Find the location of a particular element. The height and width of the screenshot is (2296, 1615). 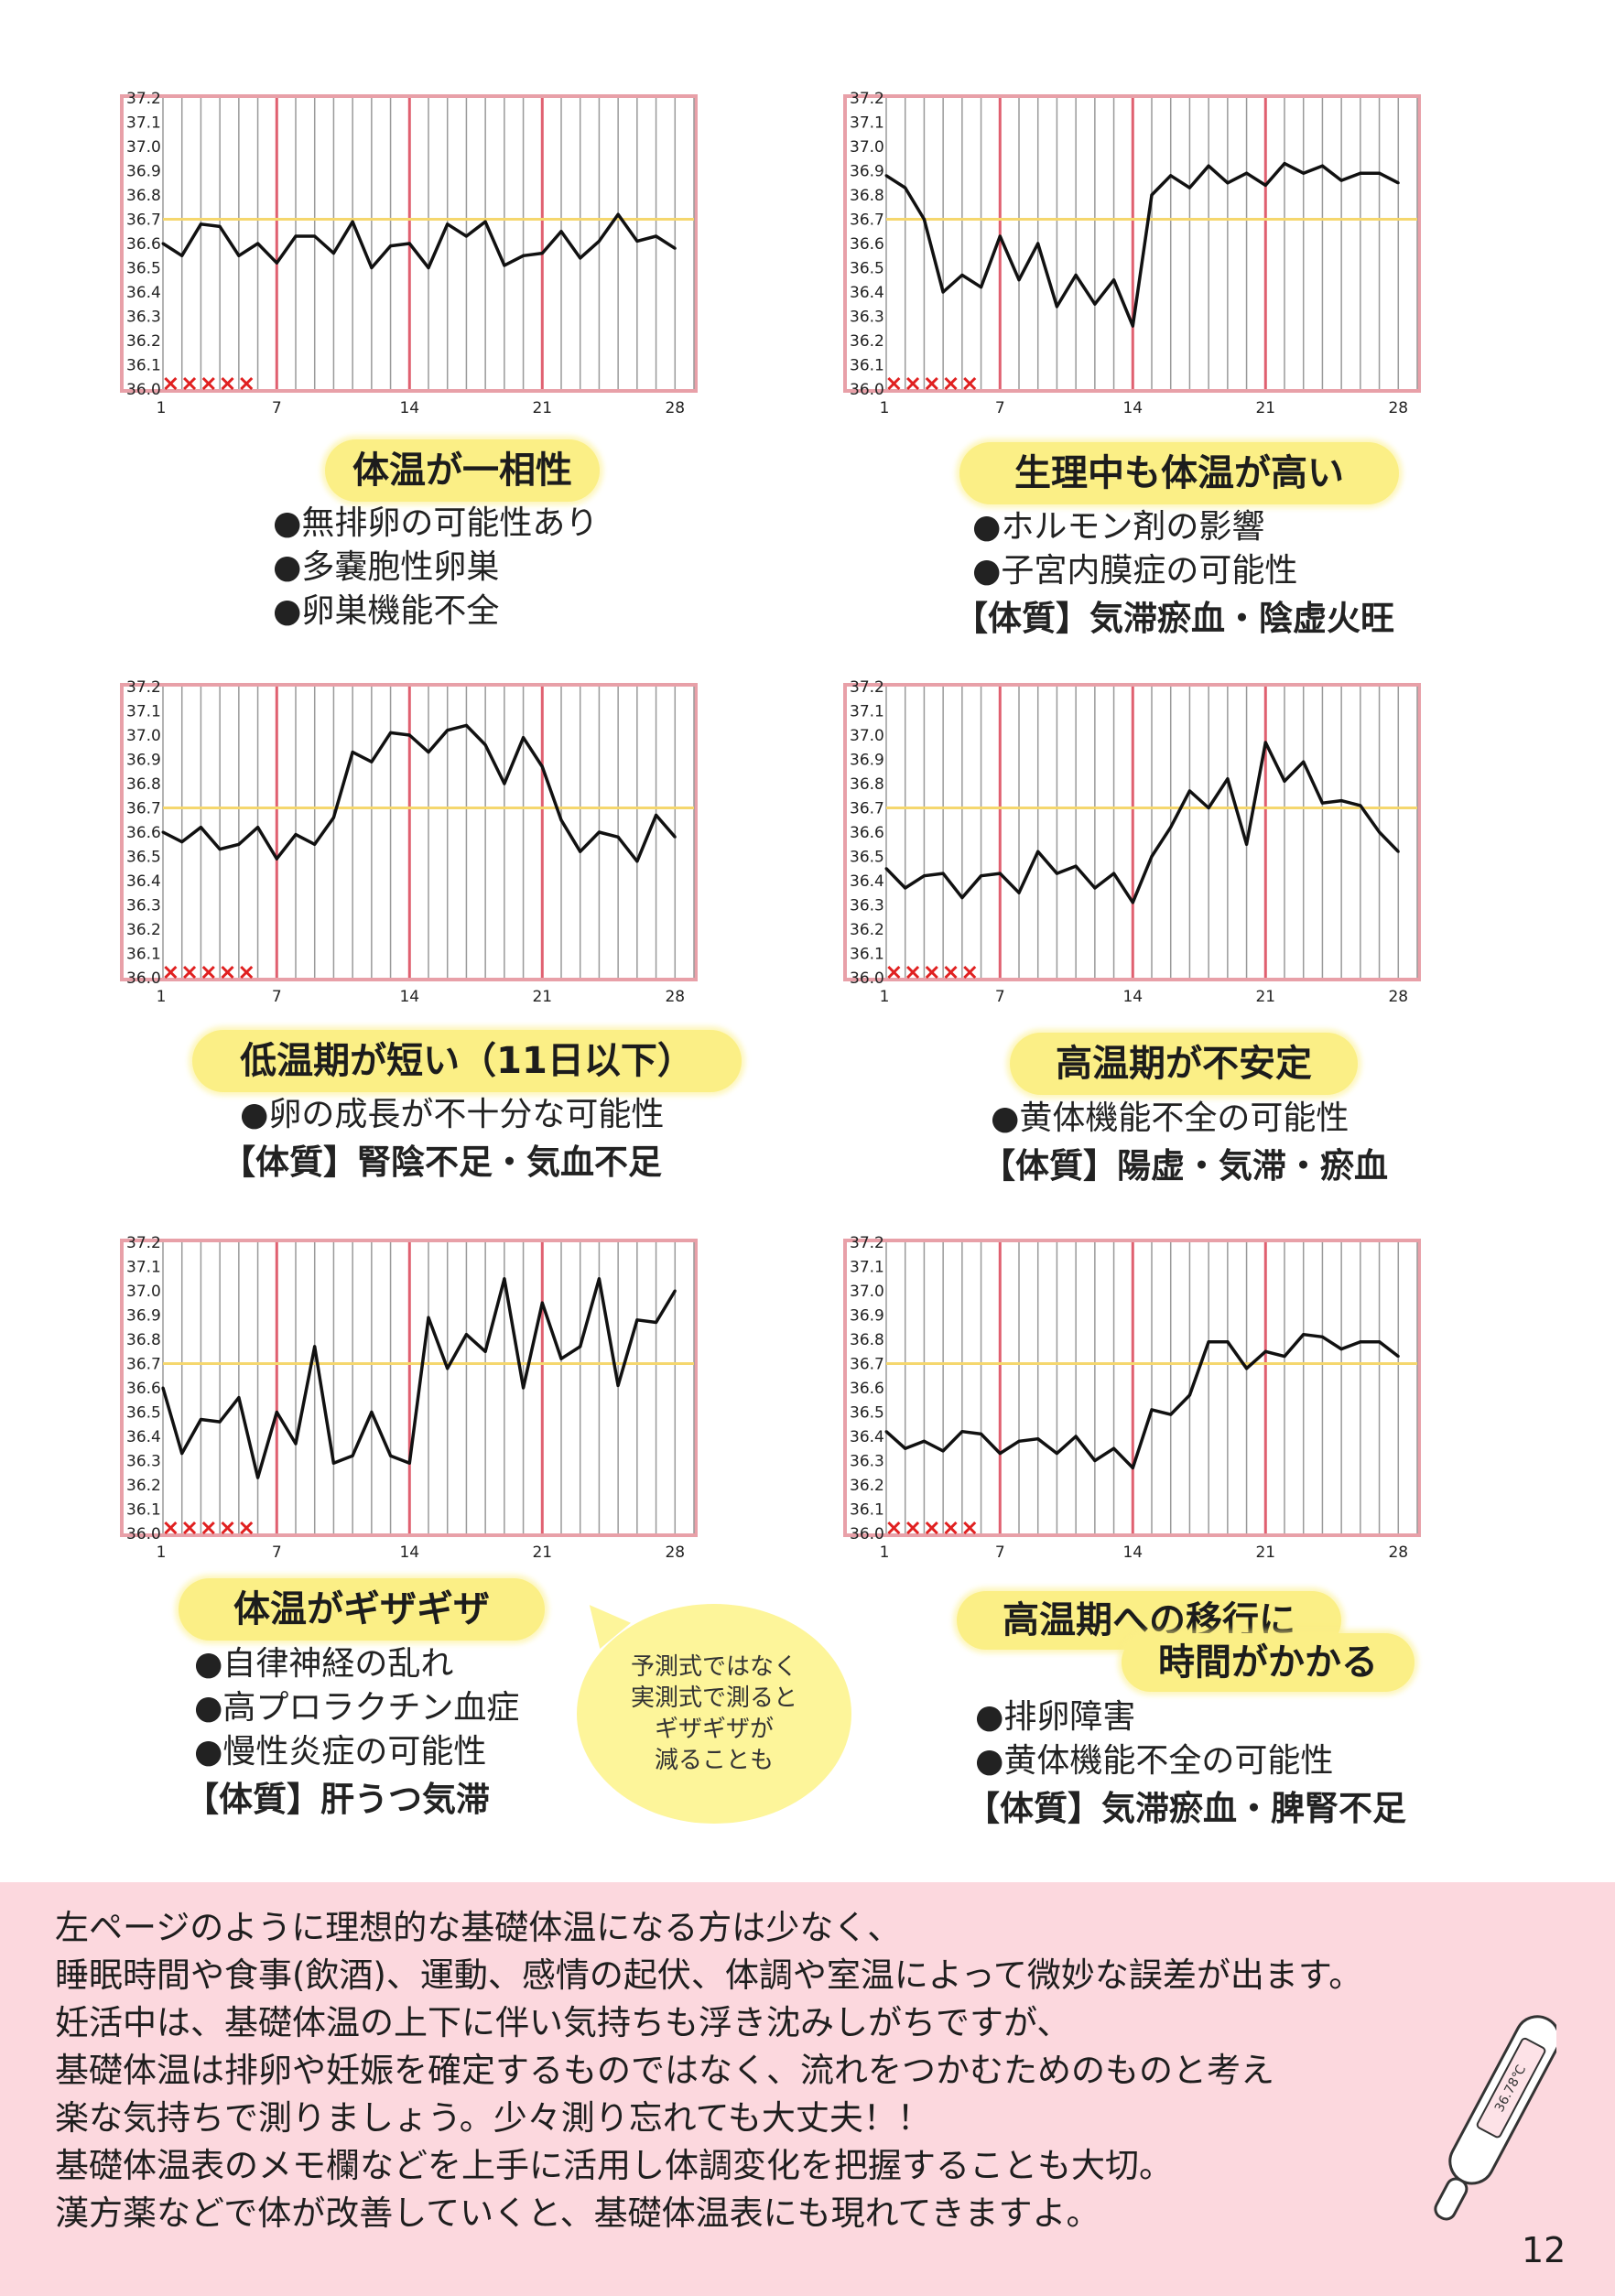

y-tick-label: 37.2 is located at coordinates (867, 99).